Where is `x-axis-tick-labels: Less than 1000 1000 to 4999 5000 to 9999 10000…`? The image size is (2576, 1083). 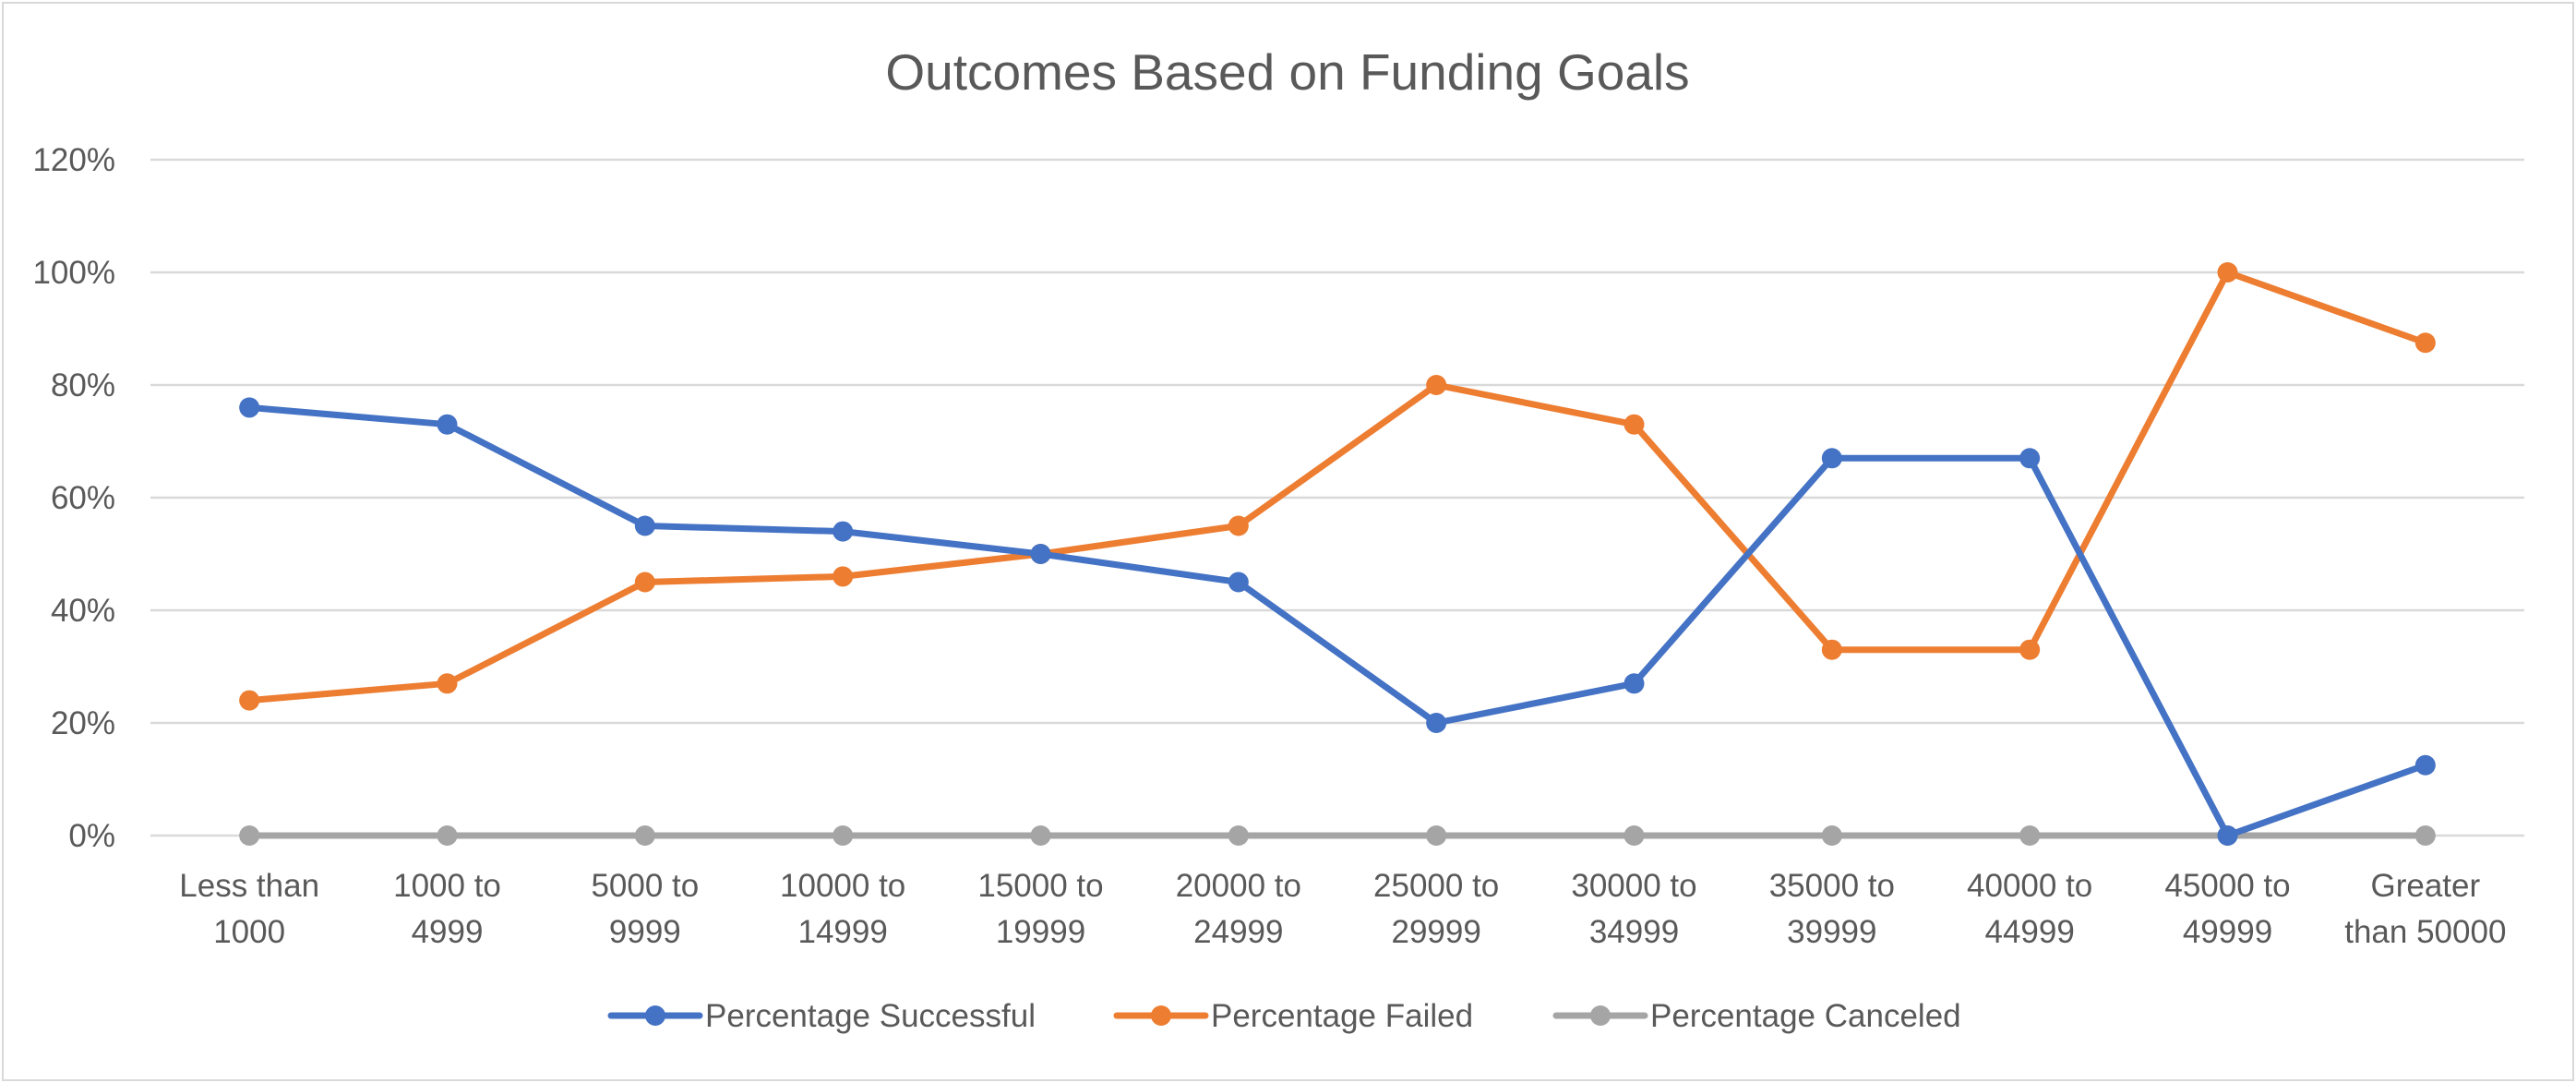 x-axis-tick-labels: Less than 1000 1000 to 4999 5000 to 9999 10000… is located at coordinates (1343, 909).